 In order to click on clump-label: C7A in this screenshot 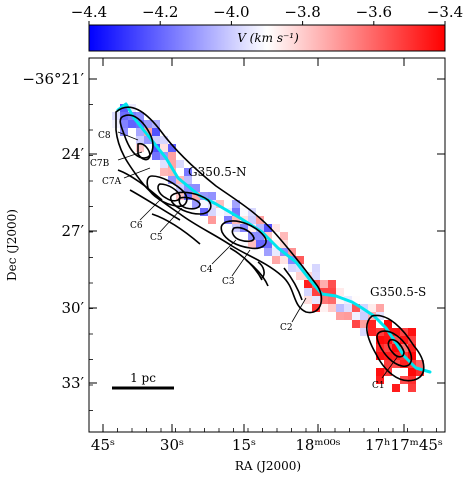, I will do `click(112, 182)`.